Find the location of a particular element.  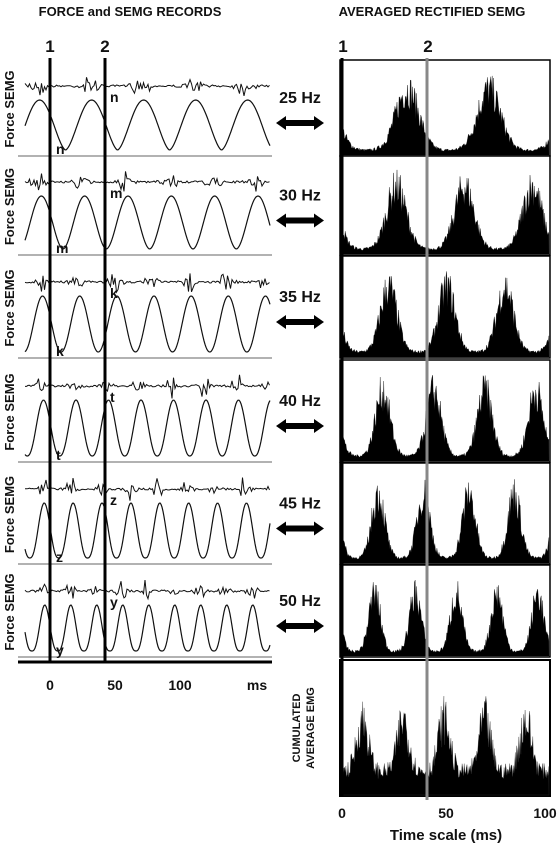

frequency-label: 50 Hz is located at coordinates (300, 601).